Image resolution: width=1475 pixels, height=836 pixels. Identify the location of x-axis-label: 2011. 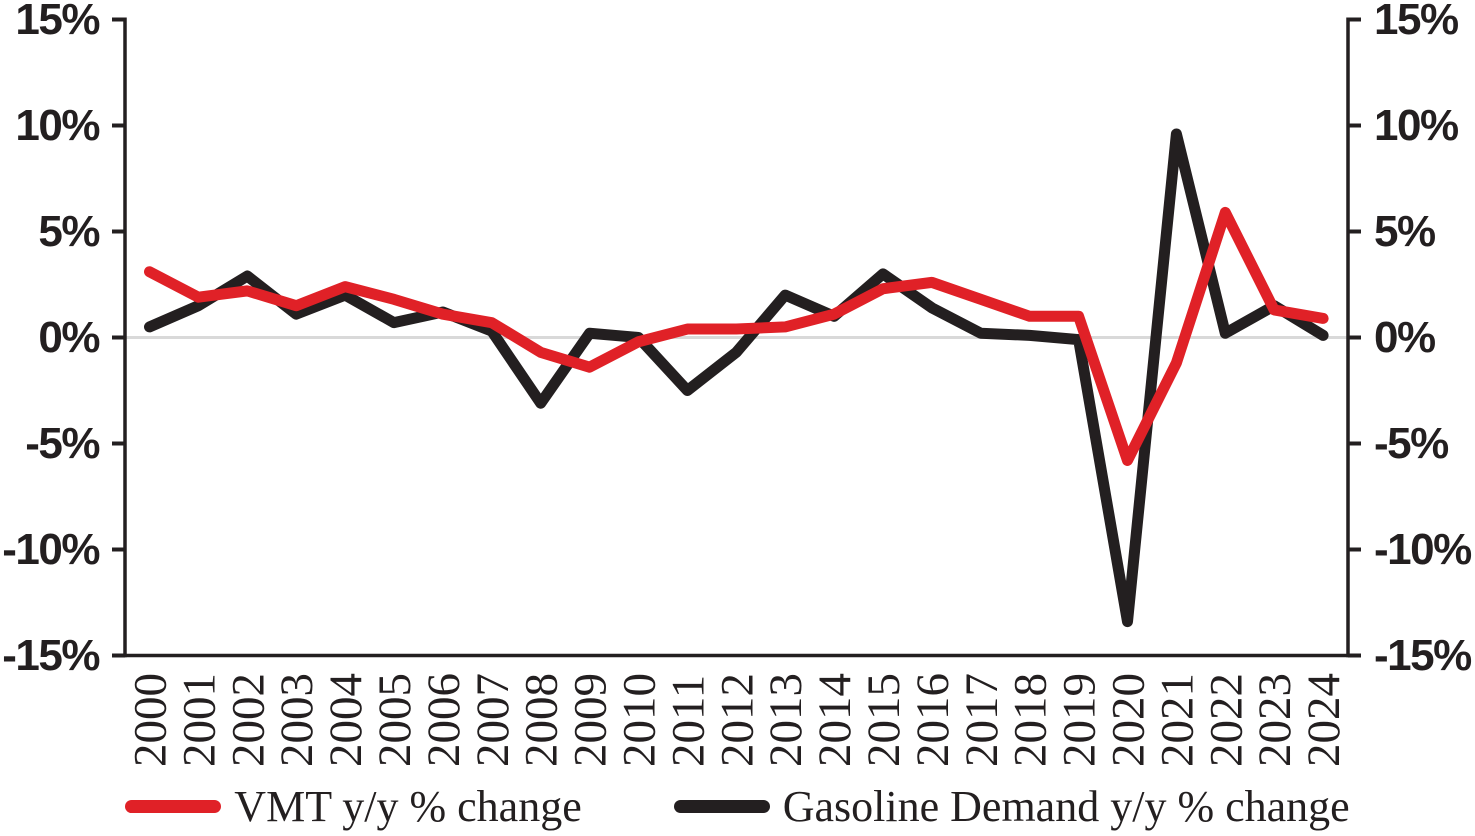
(688, 721).